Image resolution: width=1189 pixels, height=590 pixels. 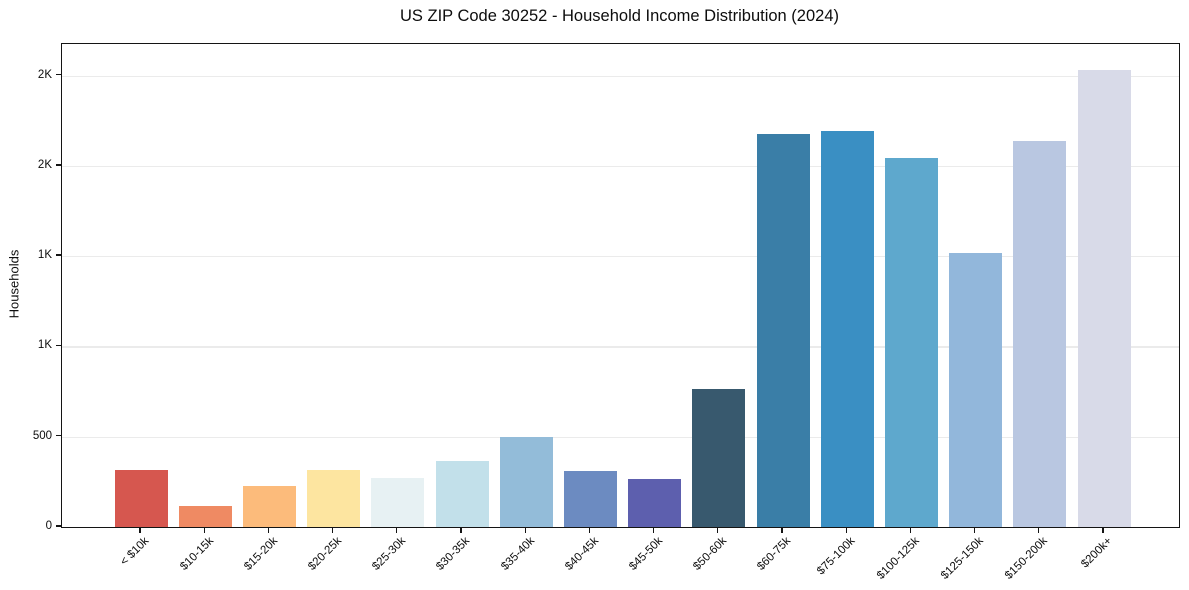 I want to click on x-tick-label: < $10k, so click(x=135, y=552).